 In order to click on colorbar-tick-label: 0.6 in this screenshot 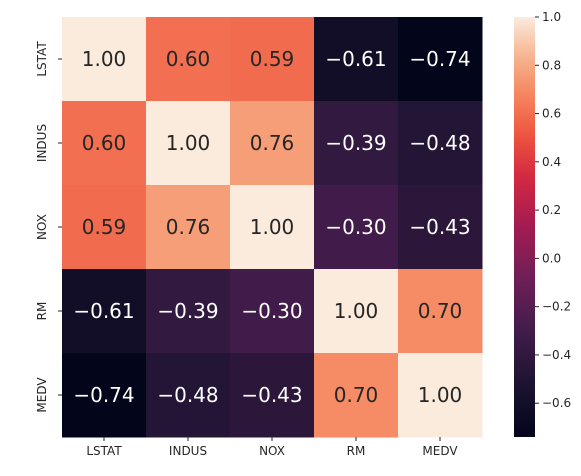, I will do `click(551, 114)`.